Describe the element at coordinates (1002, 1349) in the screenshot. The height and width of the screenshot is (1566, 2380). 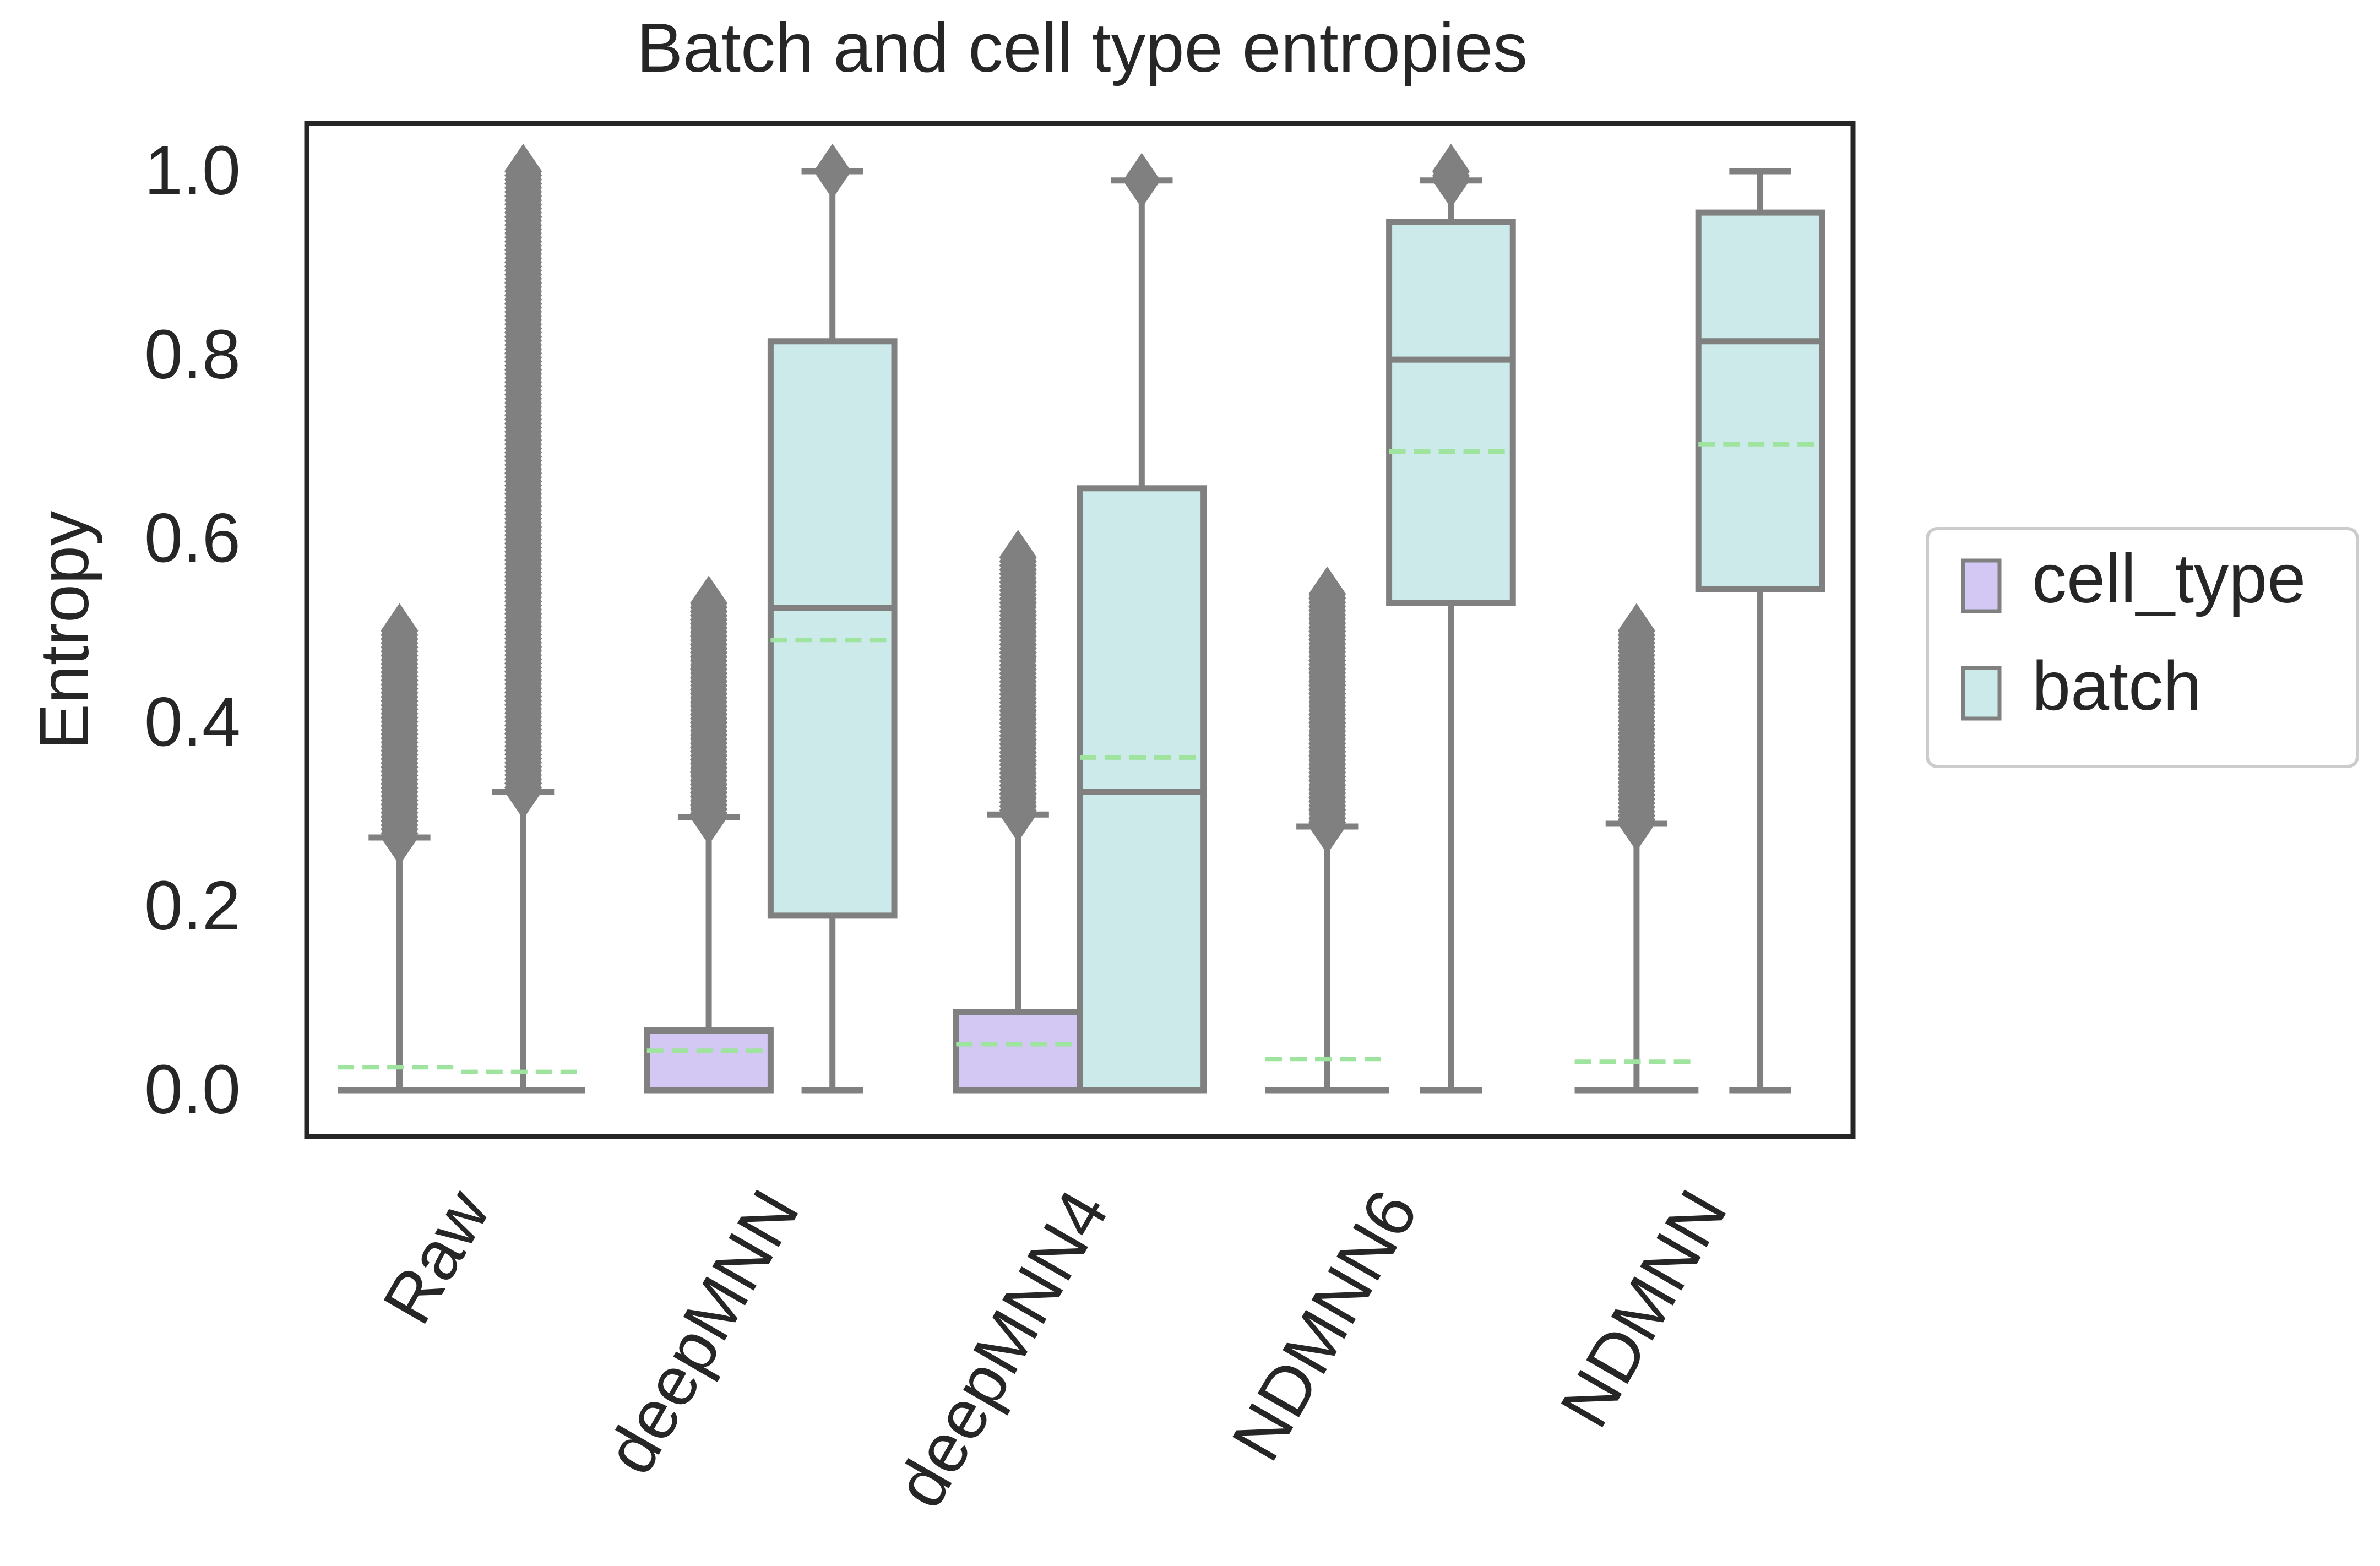
I see `x-tick-label: deepMNN4` at that location.